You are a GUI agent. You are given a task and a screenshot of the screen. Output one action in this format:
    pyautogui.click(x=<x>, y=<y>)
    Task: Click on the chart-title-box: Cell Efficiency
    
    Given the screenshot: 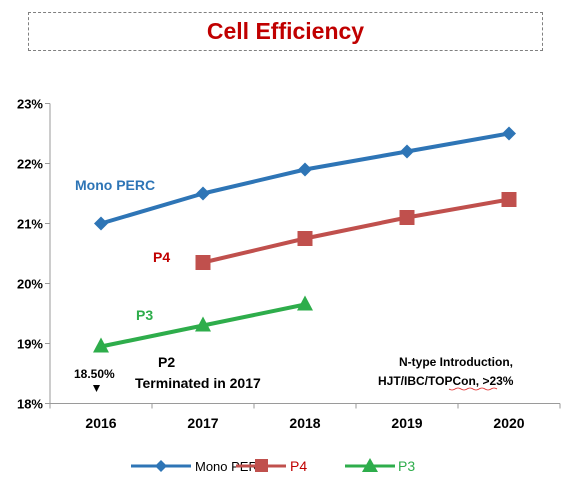 What is the action you would take?
    pyautogui.click(x=285, y=31)
    